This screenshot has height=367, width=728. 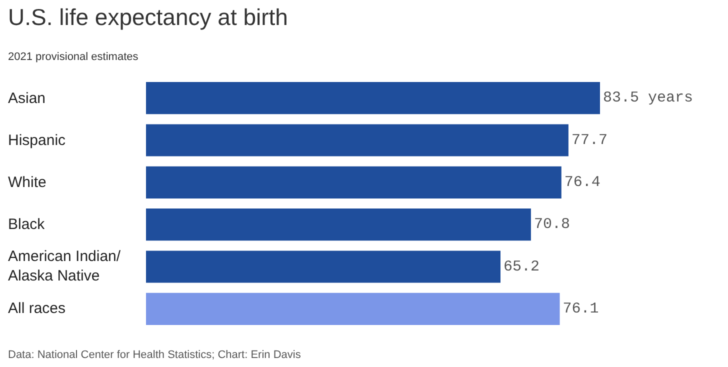 I want to click on y-tick-label: Asian, so click(x=27, y=98).